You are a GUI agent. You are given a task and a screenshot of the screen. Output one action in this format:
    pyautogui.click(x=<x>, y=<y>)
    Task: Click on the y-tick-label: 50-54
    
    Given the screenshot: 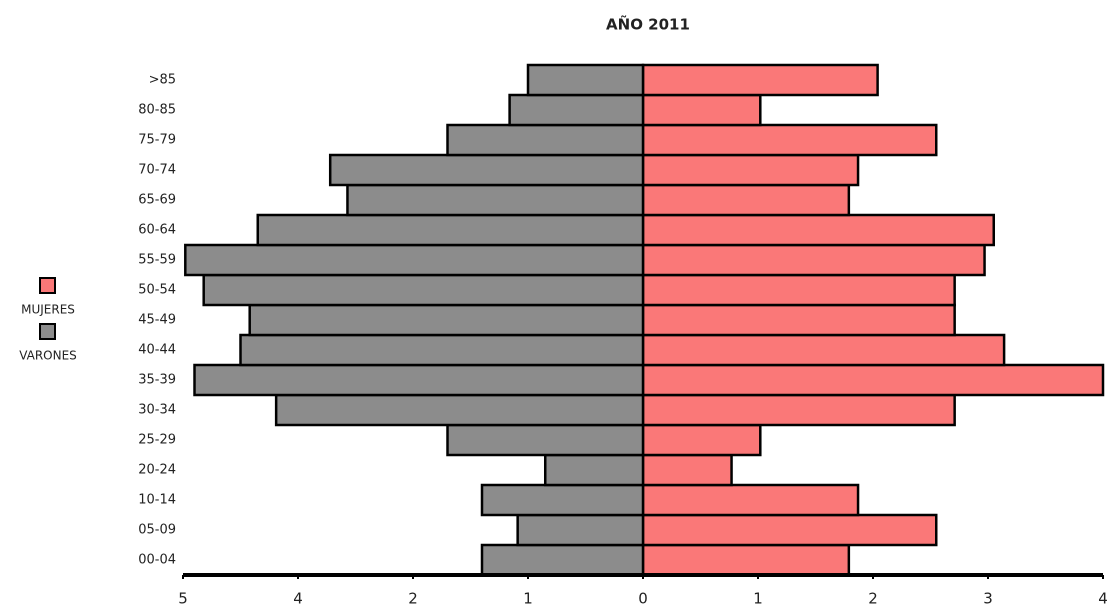 What is the action you would take?
    pyautogui.click(x=157, y=290)
    